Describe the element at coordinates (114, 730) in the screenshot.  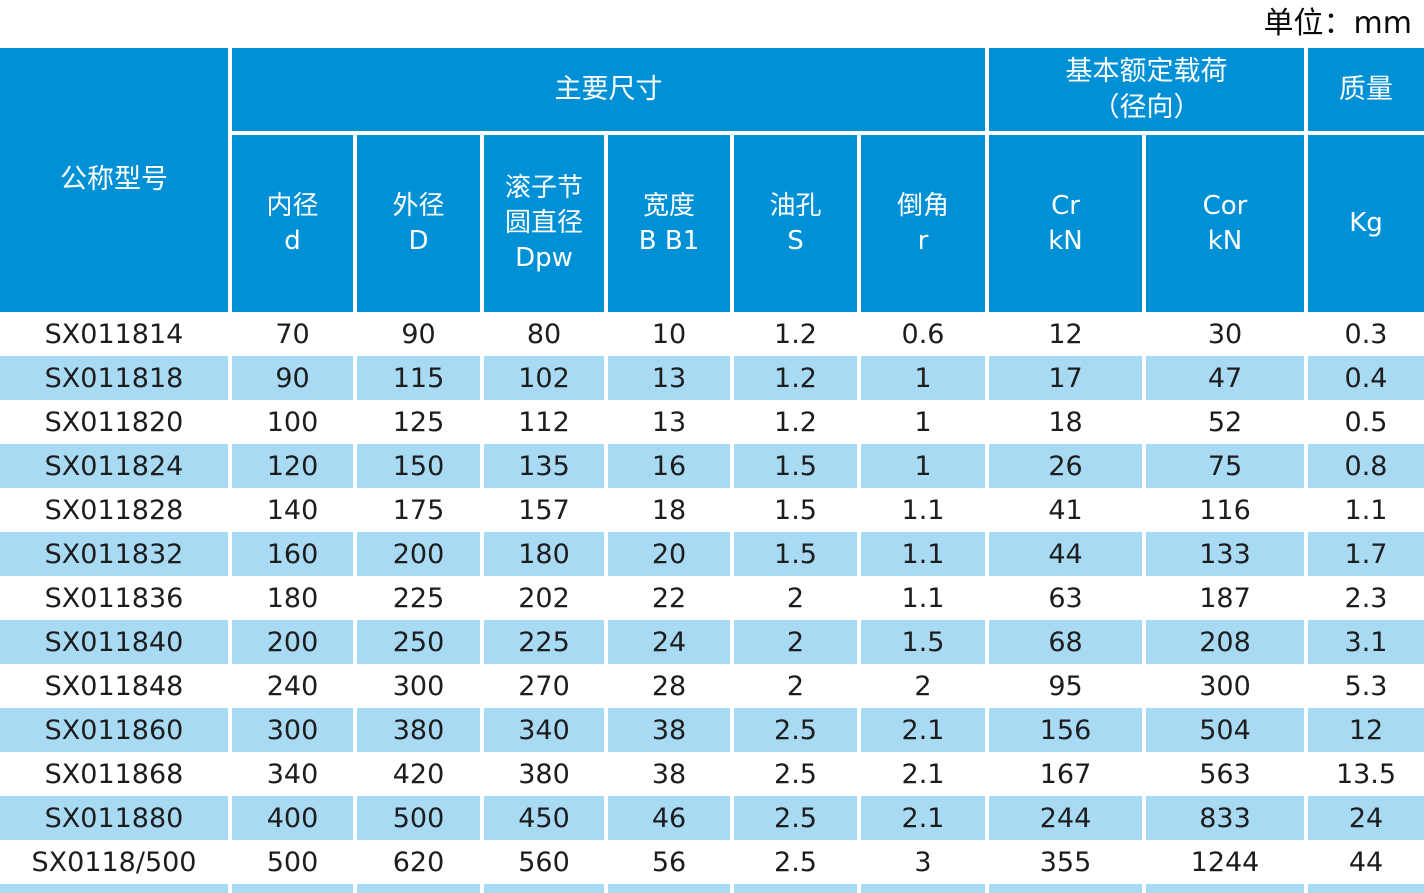
I see `model-cell: SX011860` at that location.